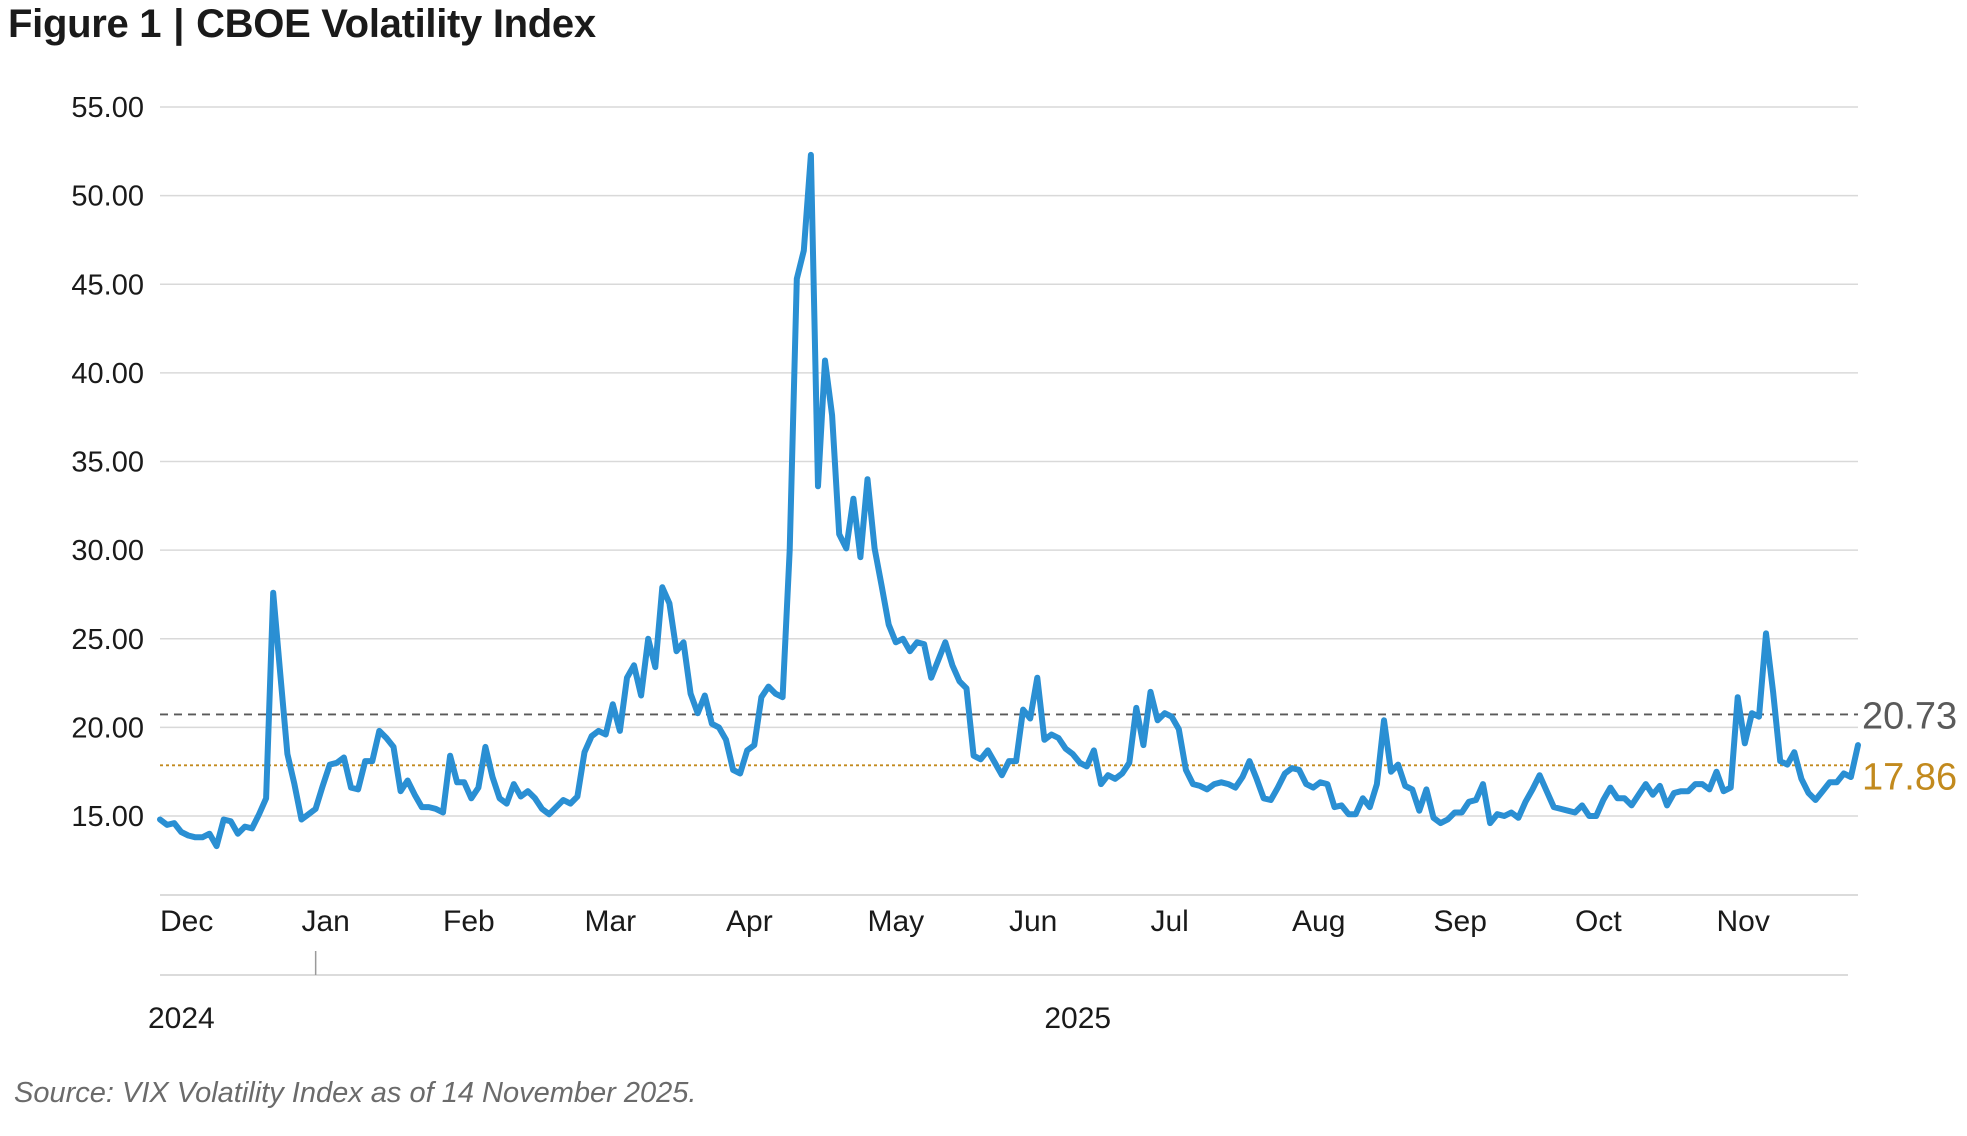  Describe the element at coordinates (1318, 921) in the screenshot. I see `x-tick-label: Aug` at that location.